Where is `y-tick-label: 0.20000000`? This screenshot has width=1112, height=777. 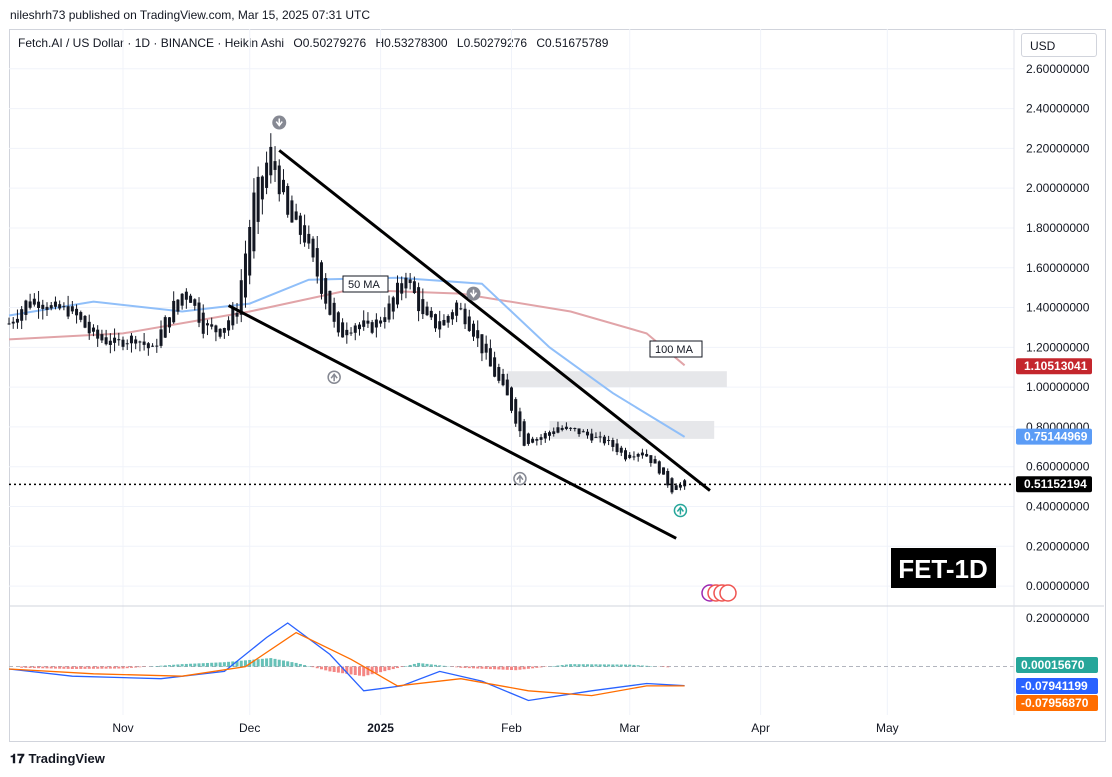 y-tick-label: 0.20000000 is located at coordinates (1058, 546).